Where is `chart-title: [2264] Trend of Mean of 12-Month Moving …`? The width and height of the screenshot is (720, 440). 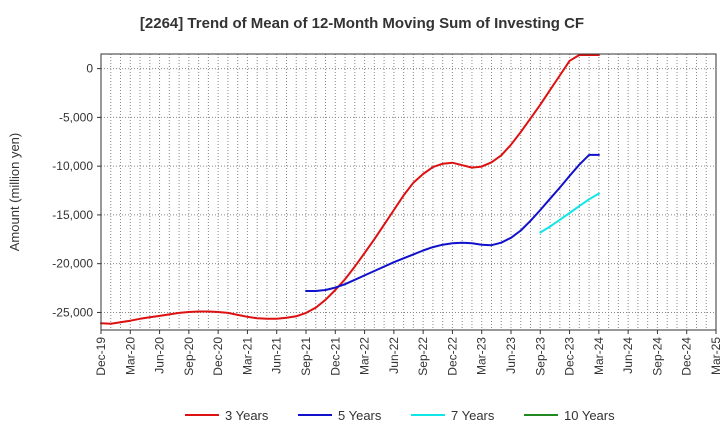
chart-title: [2264] Trend of Mean of 12-Month Moving … is located at coordinates (362, 23).